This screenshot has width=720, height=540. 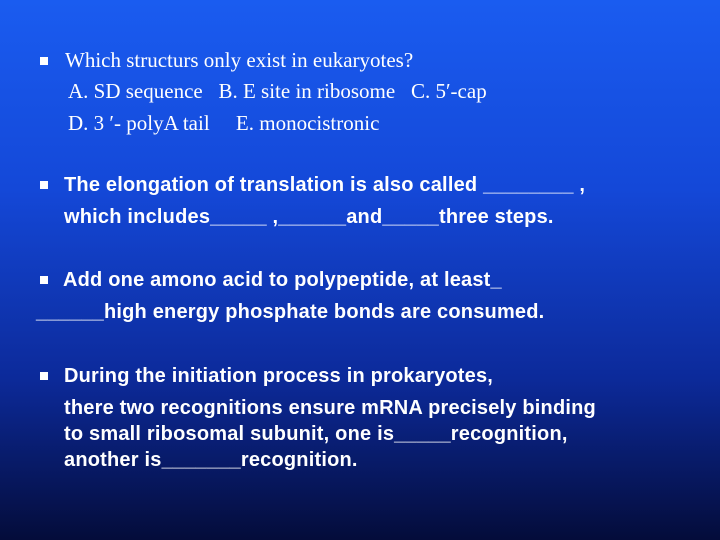 What do you see at coordinates (211, 460) in the screenshot?
I see `question-line: another is_______recognition.` at bounding box center [211, 460].